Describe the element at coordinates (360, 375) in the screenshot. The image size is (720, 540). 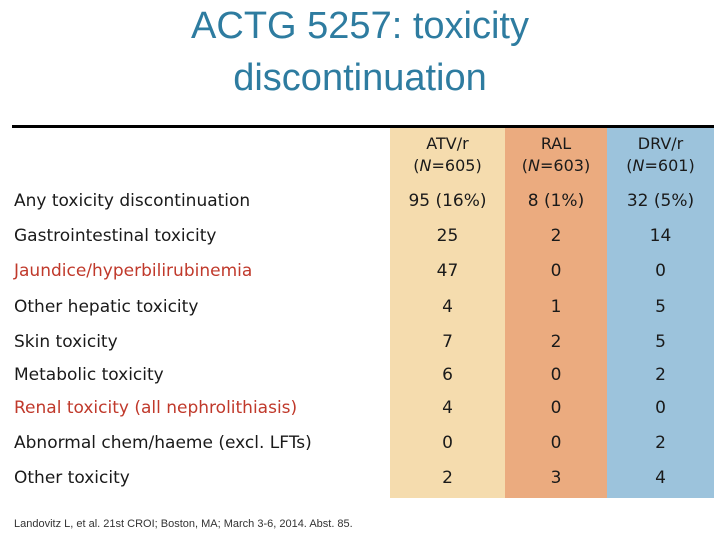
I see `table-row: Metabolic toxicity 6 0 2` at that location.